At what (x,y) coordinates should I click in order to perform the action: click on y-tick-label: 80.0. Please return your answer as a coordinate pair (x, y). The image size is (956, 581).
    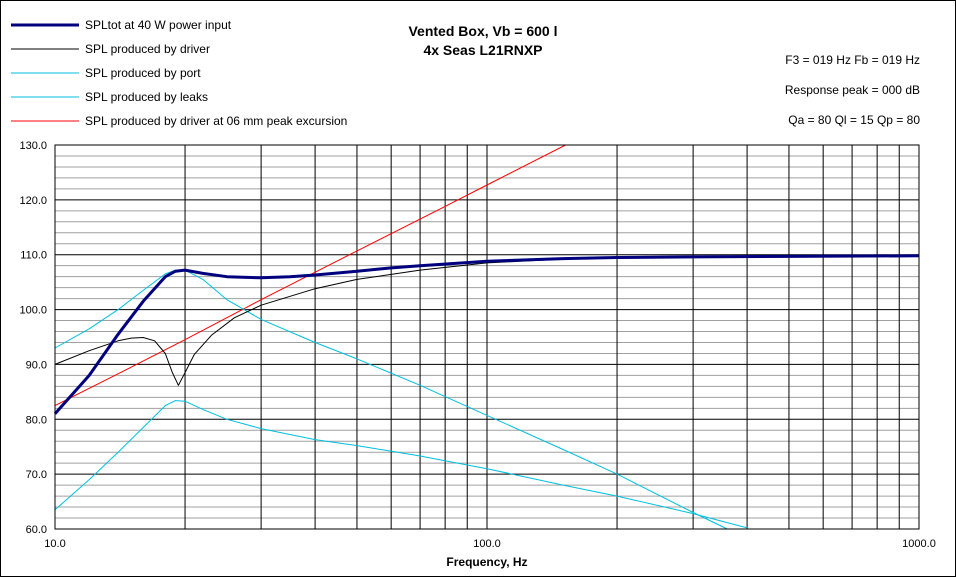
    Looking at the image, I should click on (36, 420).